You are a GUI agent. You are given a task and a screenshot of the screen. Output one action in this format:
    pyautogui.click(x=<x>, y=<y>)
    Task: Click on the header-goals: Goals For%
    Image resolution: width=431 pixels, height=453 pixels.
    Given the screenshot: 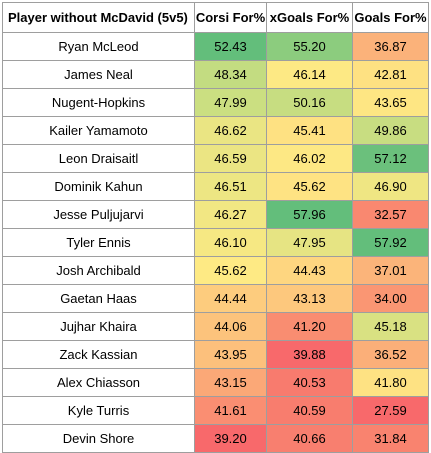 What is the action you would take?
    pyautogui.click(x=390, y=17)
    